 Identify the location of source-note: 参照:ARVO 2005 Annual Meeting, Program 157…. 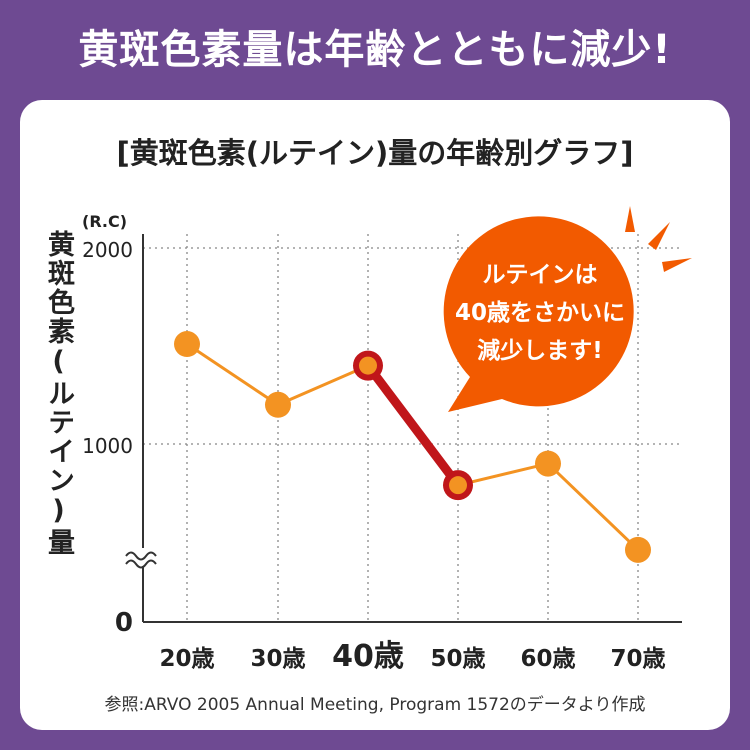
(375, 705).